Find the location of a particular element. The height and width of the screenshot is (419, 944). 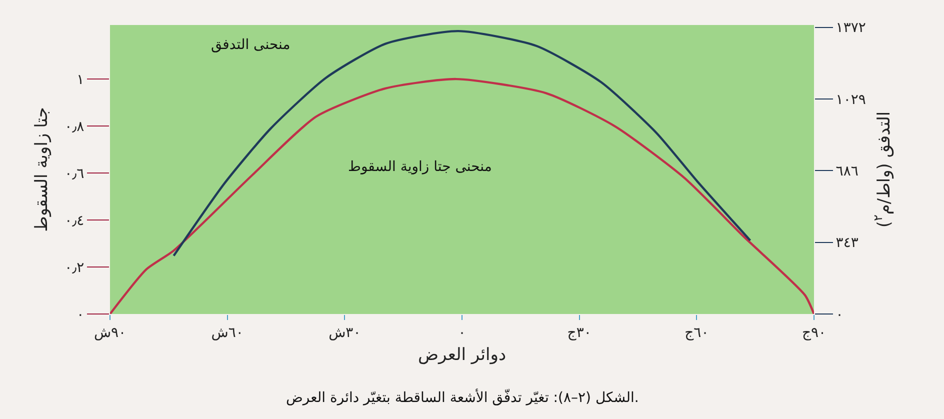

y-tick-label: ٠ is located at coordinates (80, 314).